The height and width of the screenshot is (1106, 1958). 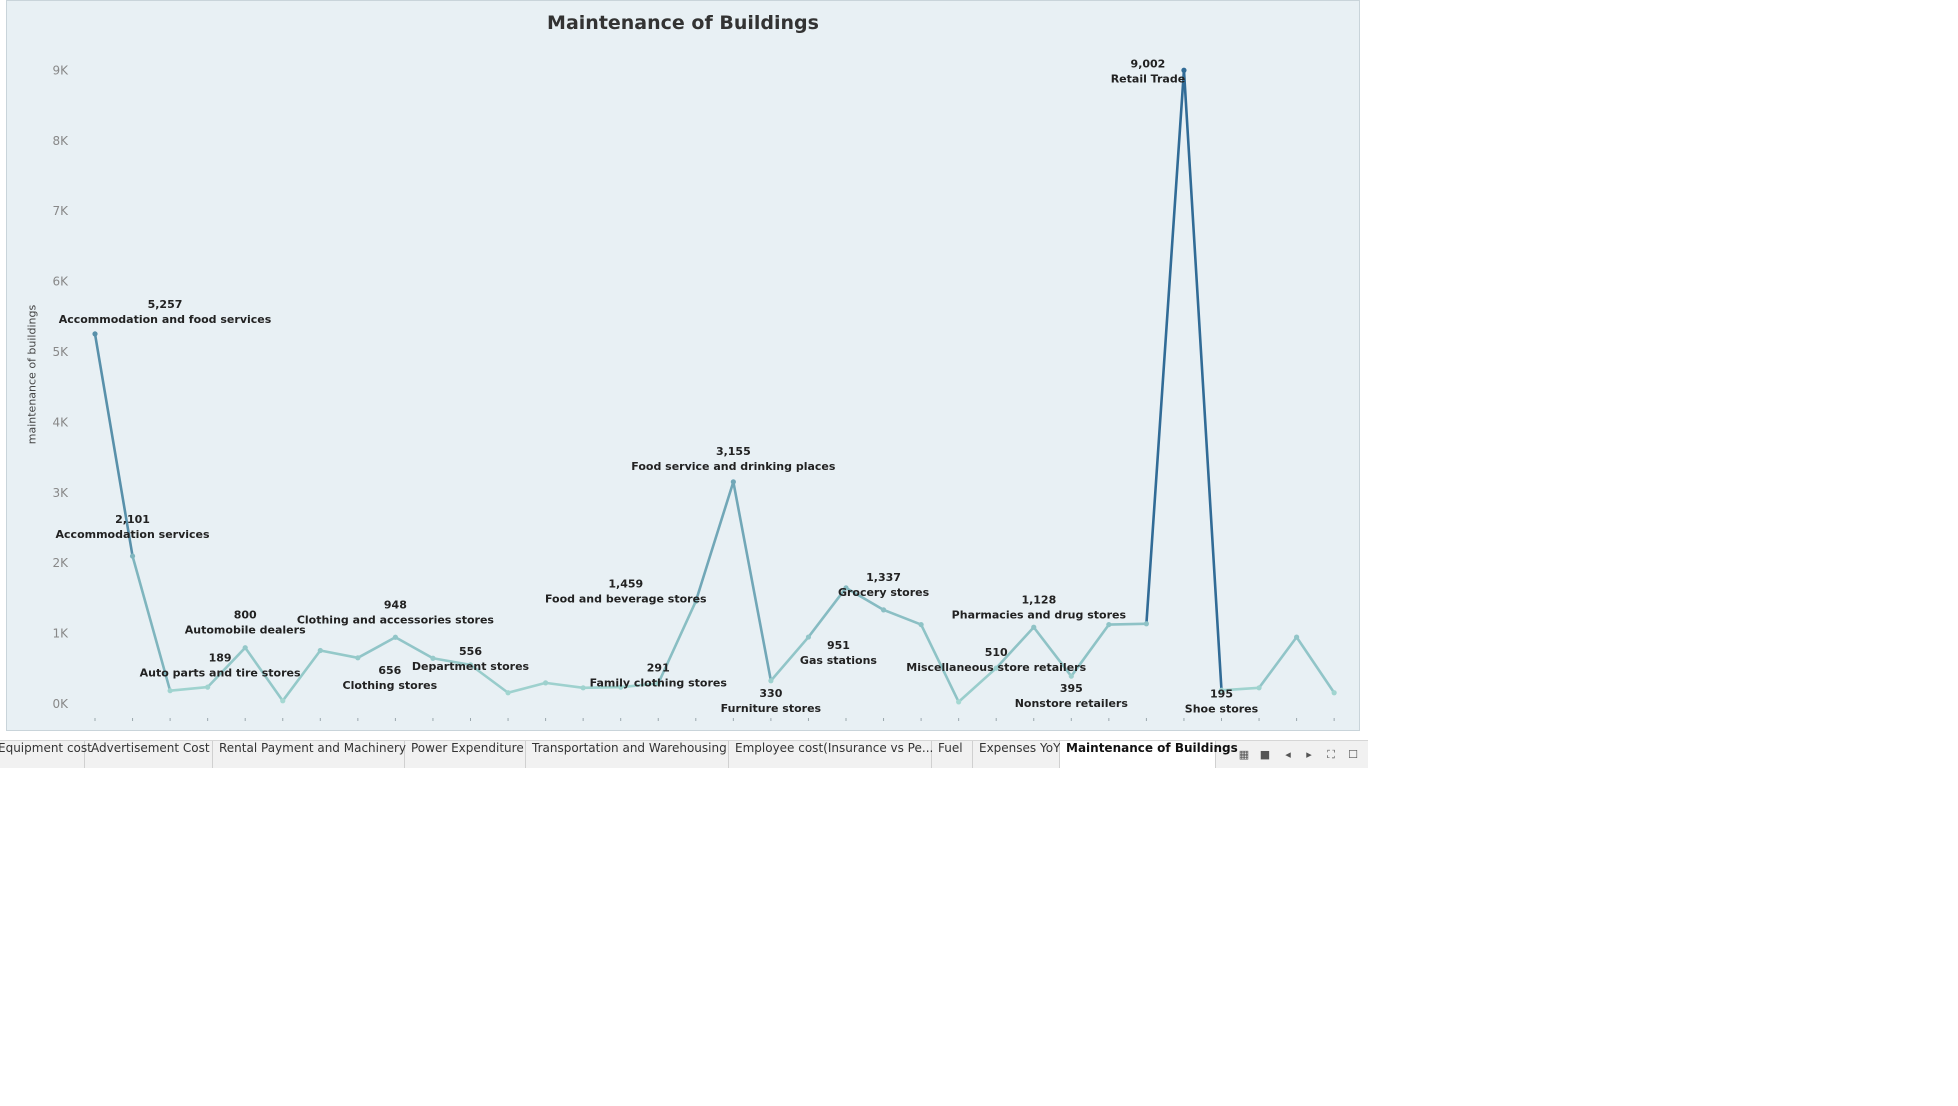 I want to click on y-tick-label: 5K, so click(x=60, y=352).